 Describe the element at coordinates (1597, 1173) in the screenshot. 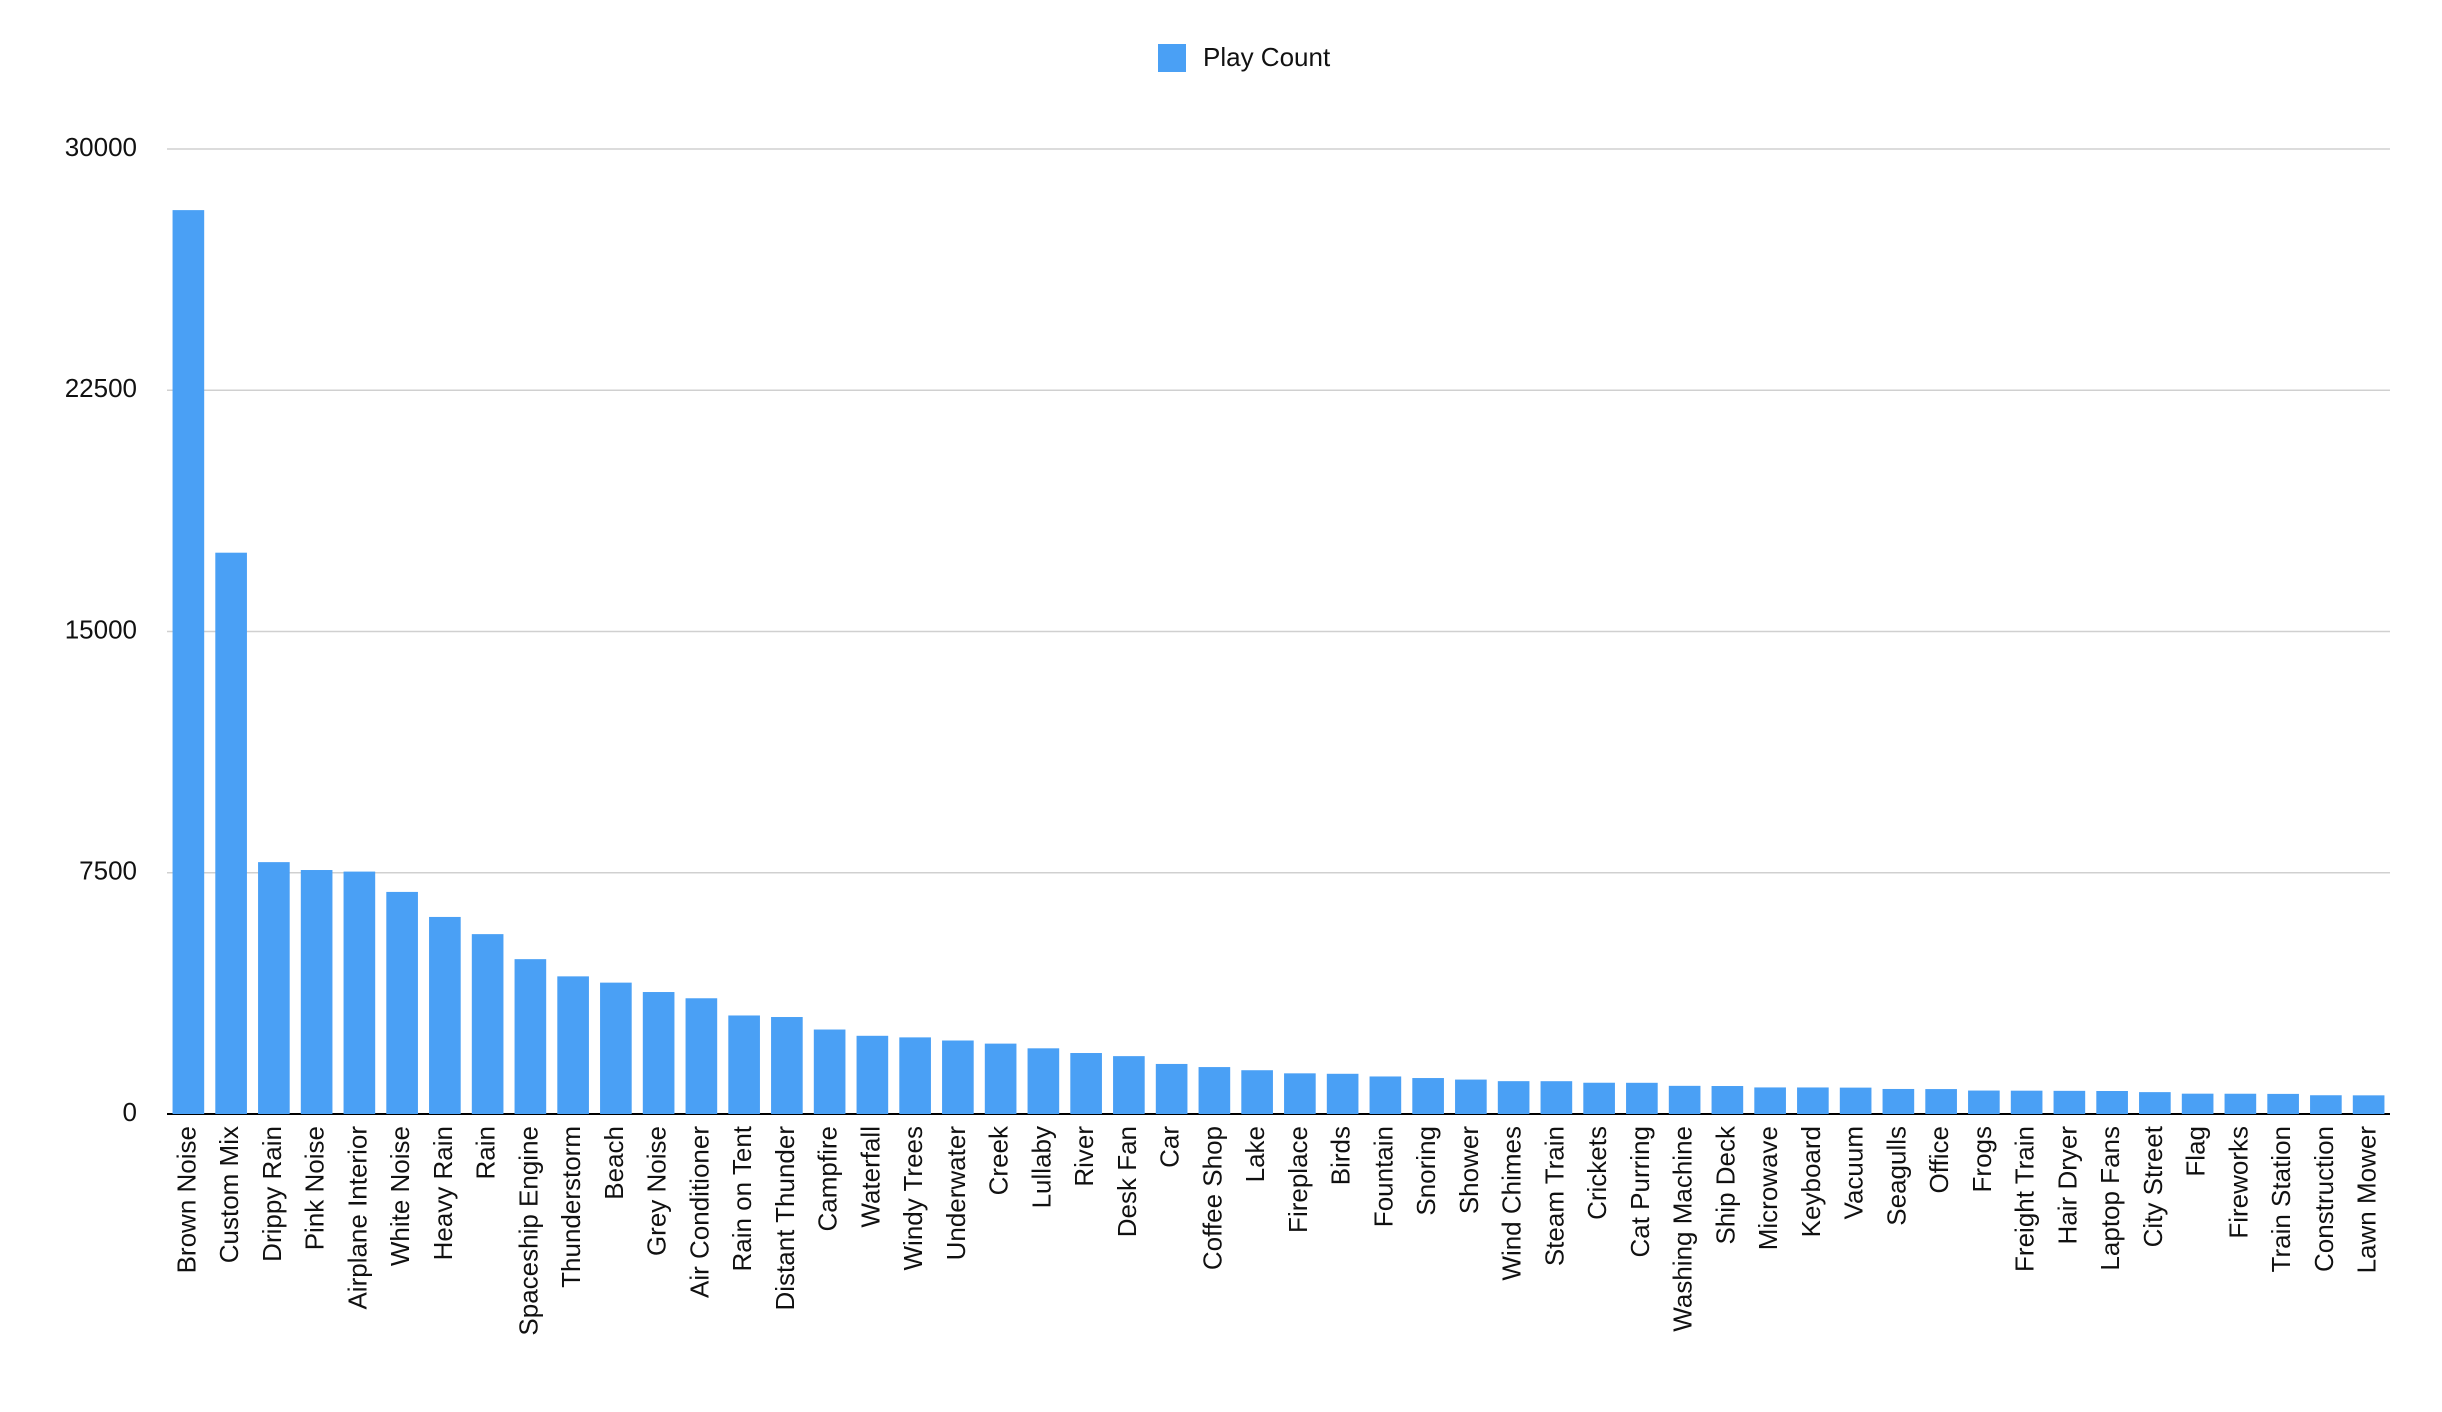

I see `x-tick-label: Crickets` at that location.